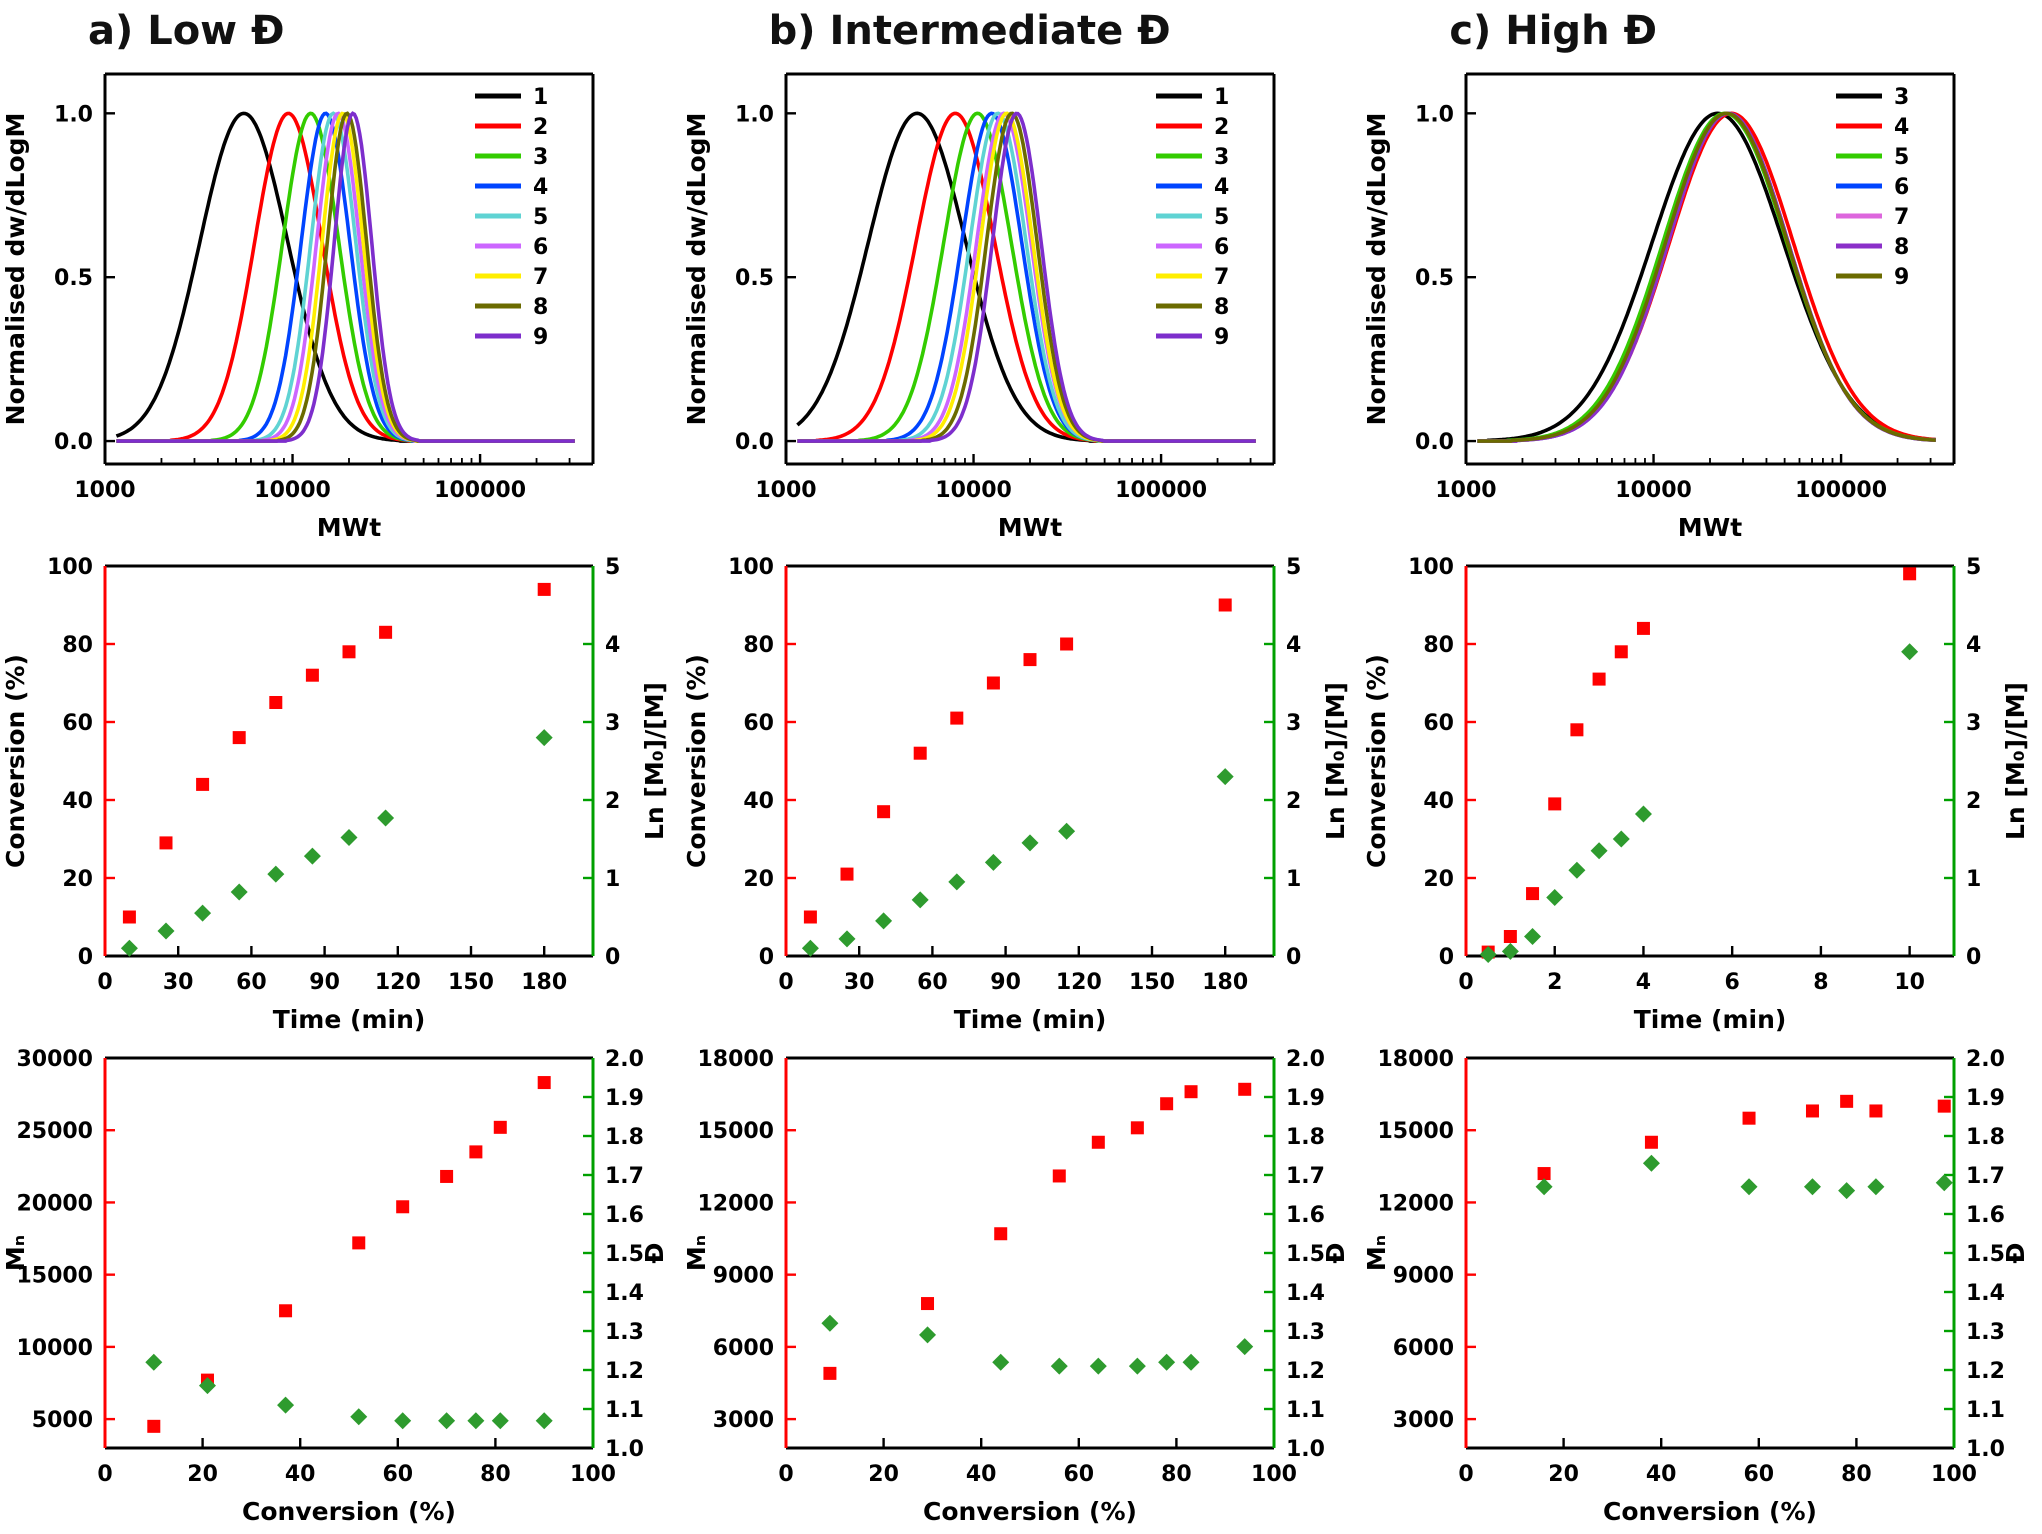  Describe the element at coordinates (1718, 1462) in the screenshot. I see `x-axis: 0 20 40 60 80 100` at that location.